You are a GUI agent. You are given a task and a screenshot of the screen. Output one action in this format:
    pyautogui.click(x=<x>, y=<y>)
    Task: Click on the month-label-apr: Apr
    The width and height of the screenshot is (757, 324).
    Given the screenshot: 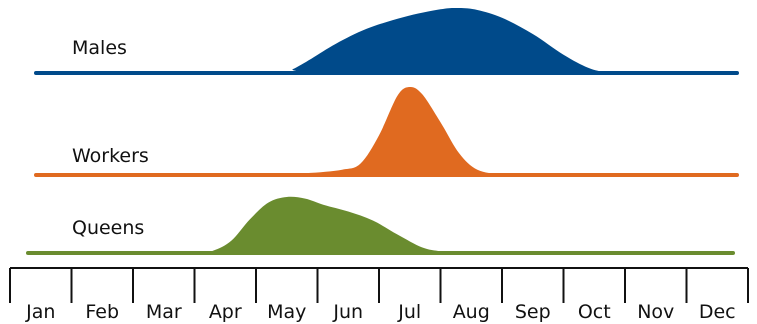 What is the action you would take?
    pyautogui.click(x=225, y=312)
    